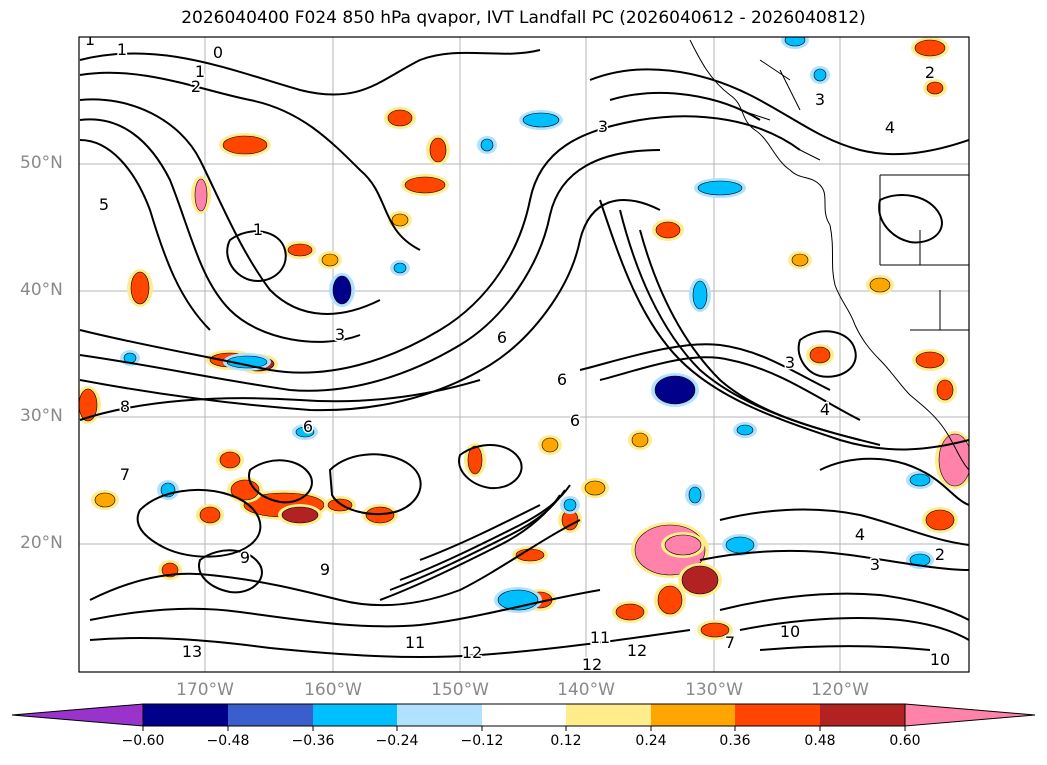 The height and width of the screenshot is (765, 1047). What do you see at coordinates (820, 741) in the screenshot?
I see `colorbar-tick-label: 0.48` at bounding box center [820, 741].